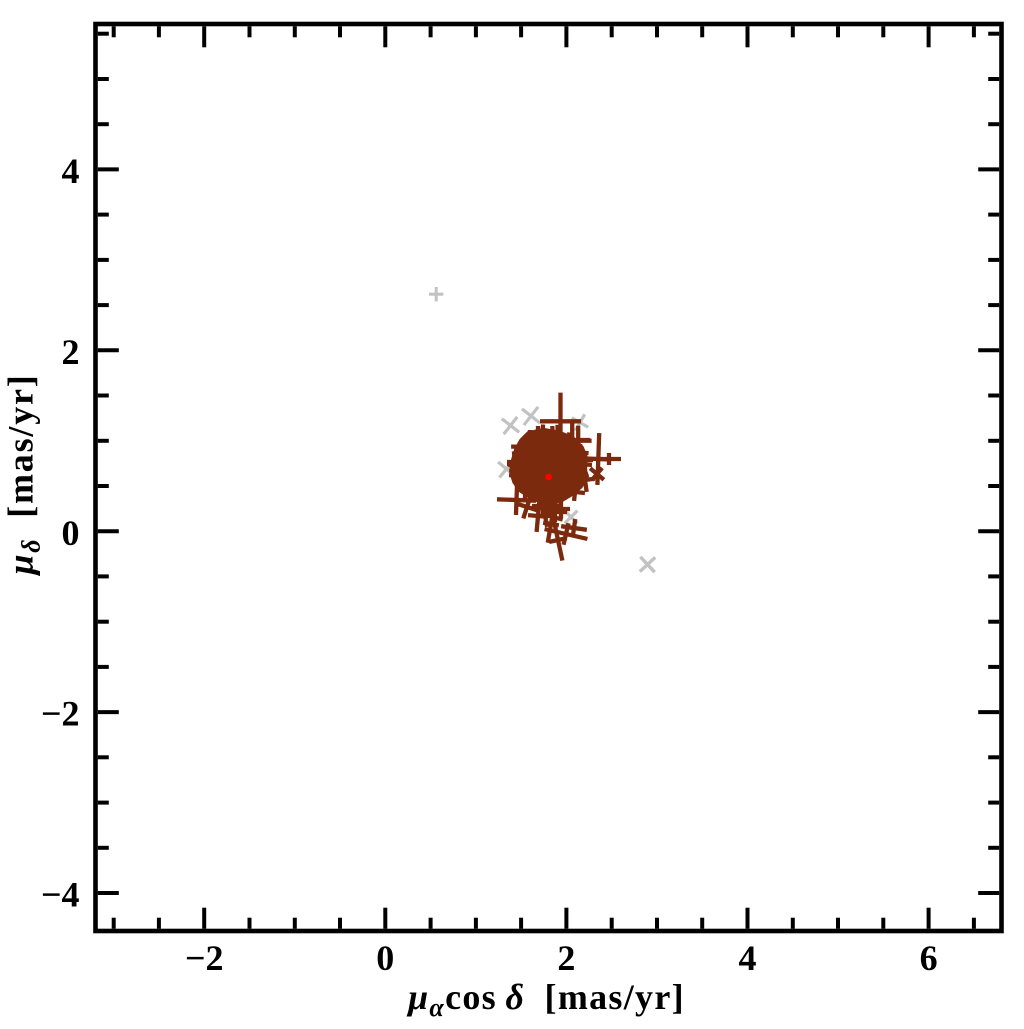 The width and height of the screenshot is (1024, 1029). I want to click on svg-text: −4, so click(60, 895).